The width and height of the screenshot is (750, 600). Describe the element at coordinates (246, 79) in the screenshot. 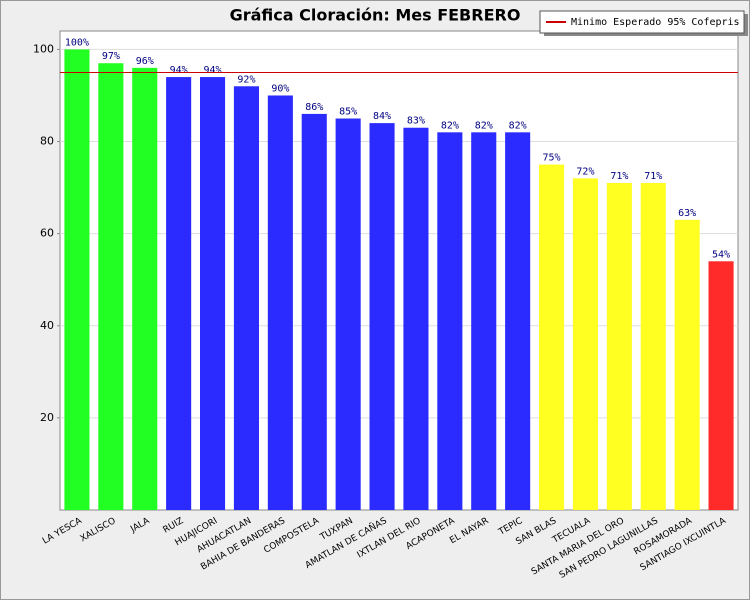

I see `value-label: 92%` at that location.